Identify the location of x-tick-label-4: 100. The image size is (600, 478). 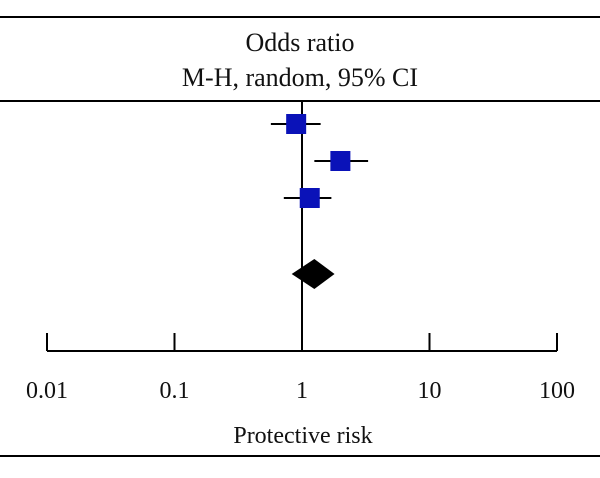
(557, 391).